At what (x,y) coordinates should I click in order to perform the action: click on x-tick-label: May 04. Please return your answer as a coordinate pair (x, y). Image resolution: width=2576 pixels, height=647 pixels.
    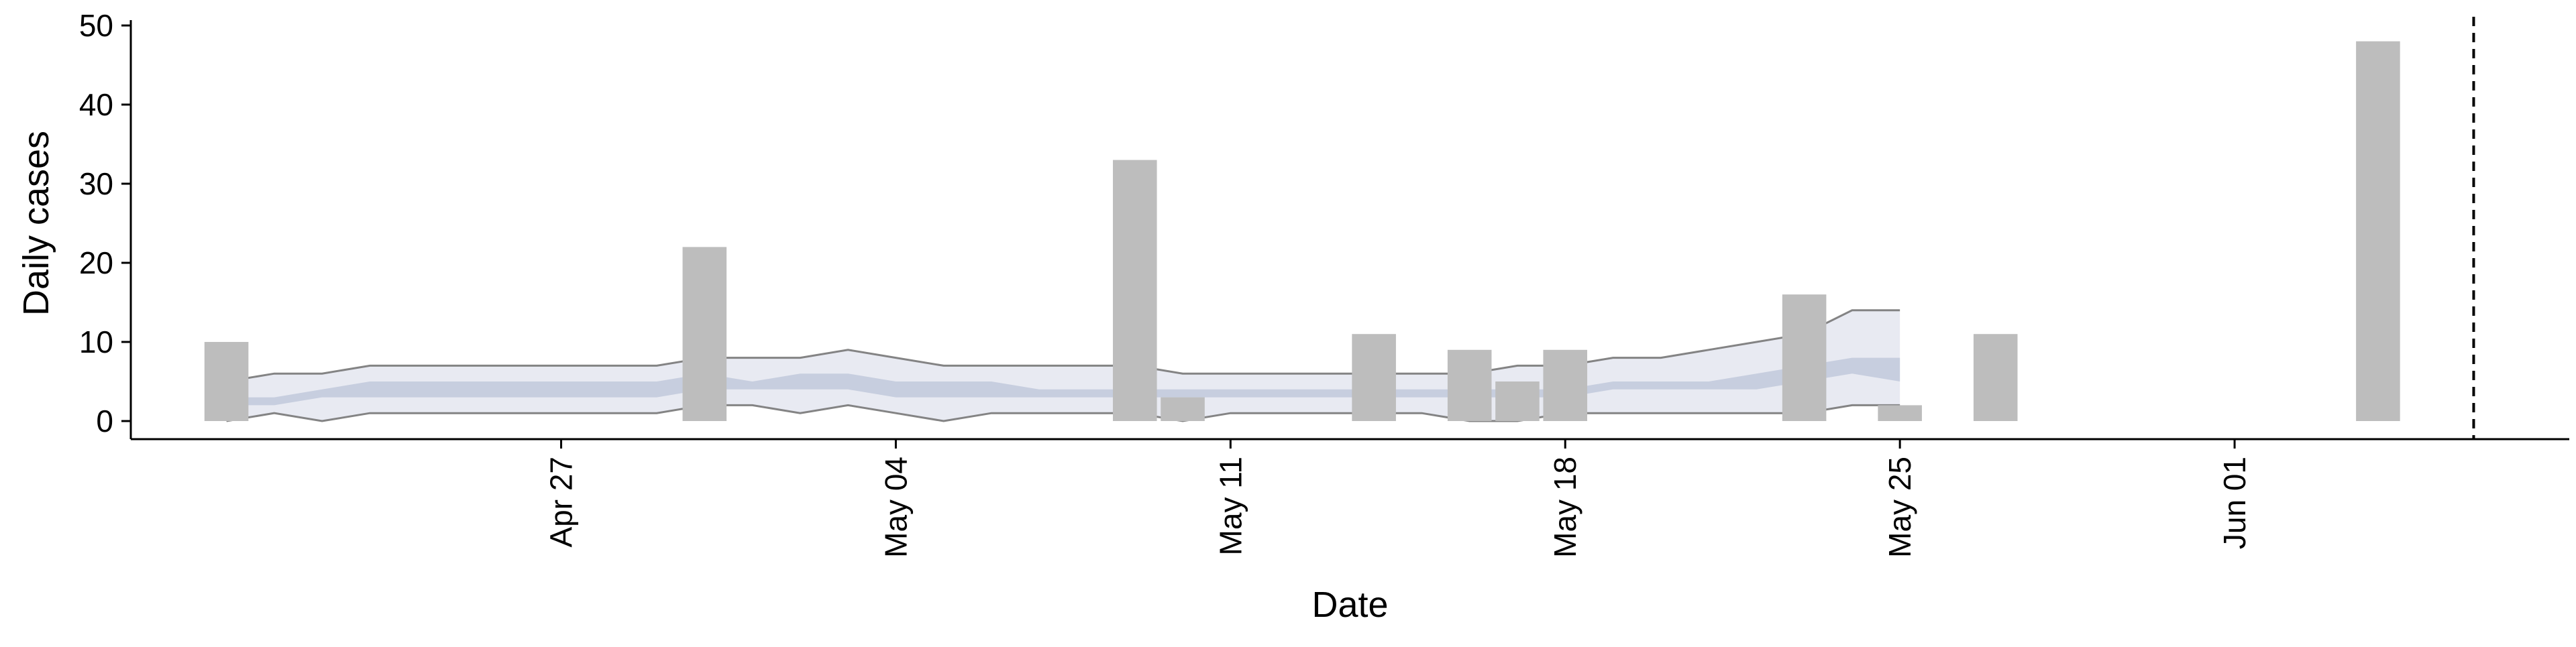
    Looking at the image, I should click on (895, 508).